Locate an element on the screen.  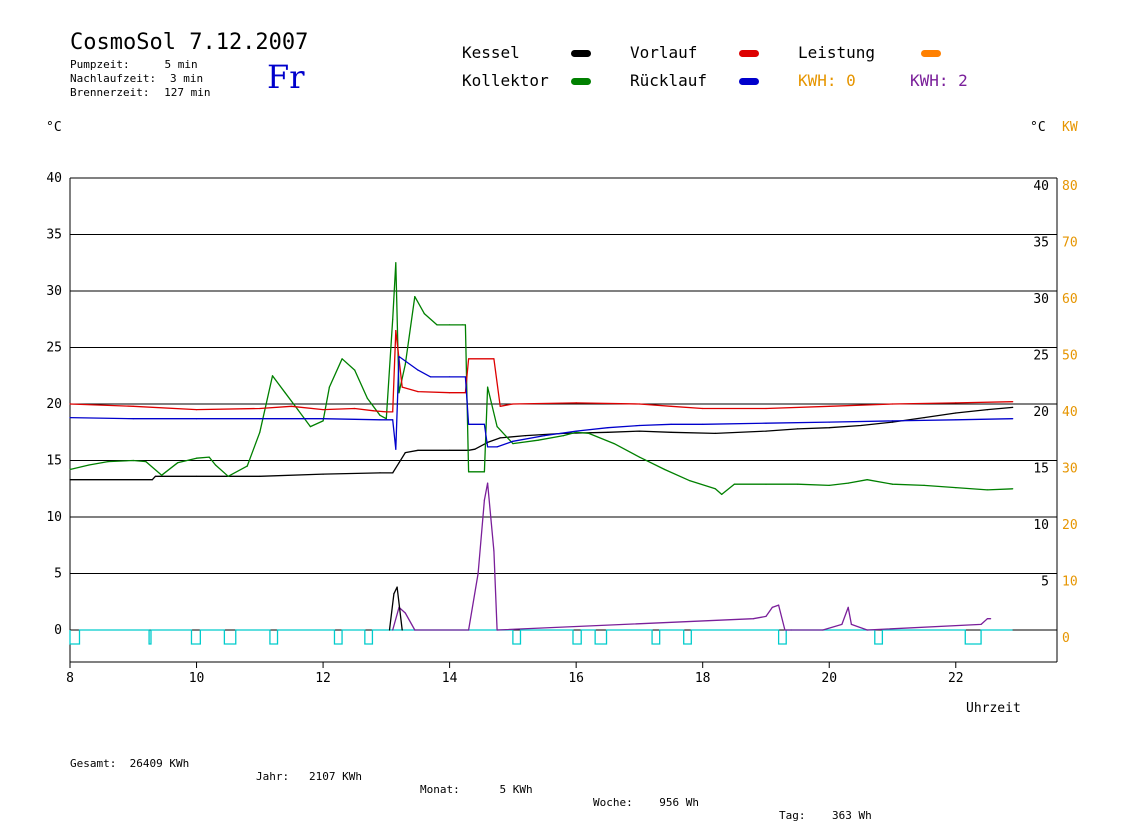
x-tick-label-22: 22 is located at coordinates (956, 678).